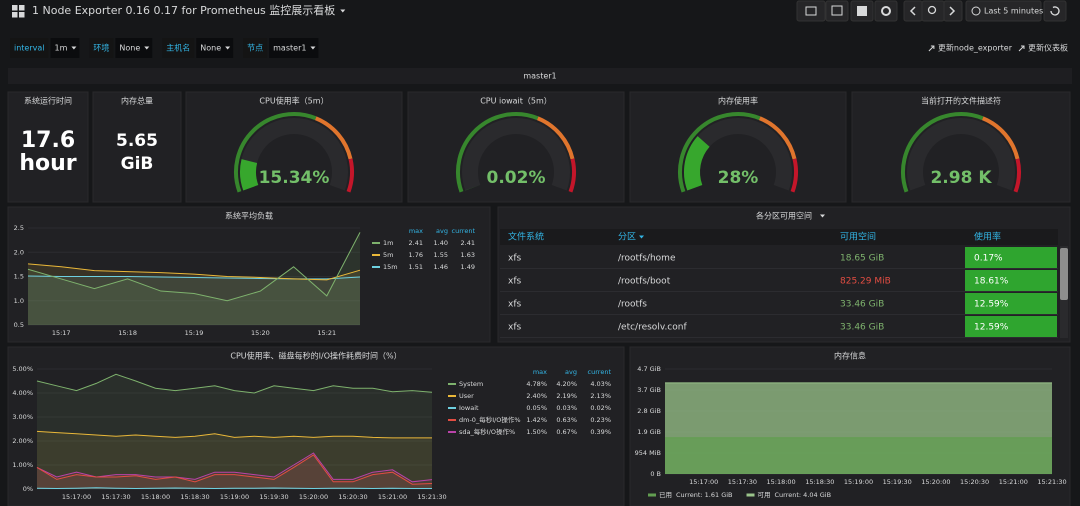  Describe the element at coordinates (991, 282) in the screenshot. I see `table-cell: 18.61%` at that location.